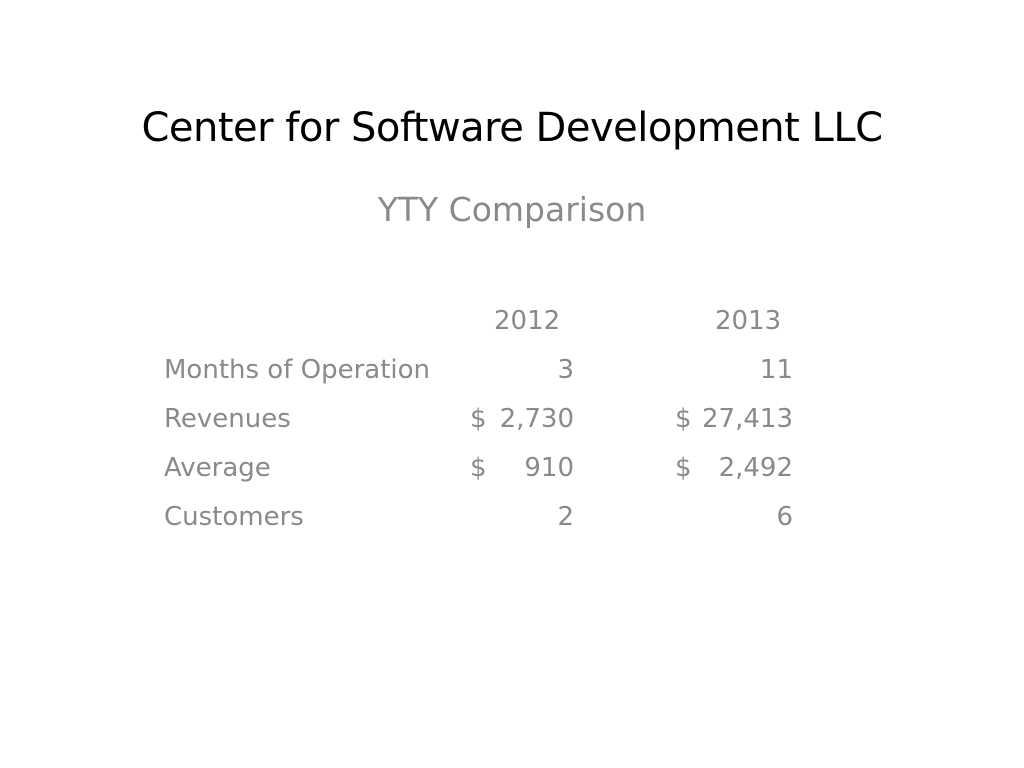  I want to click on row-label: Average, so click(217, 468).